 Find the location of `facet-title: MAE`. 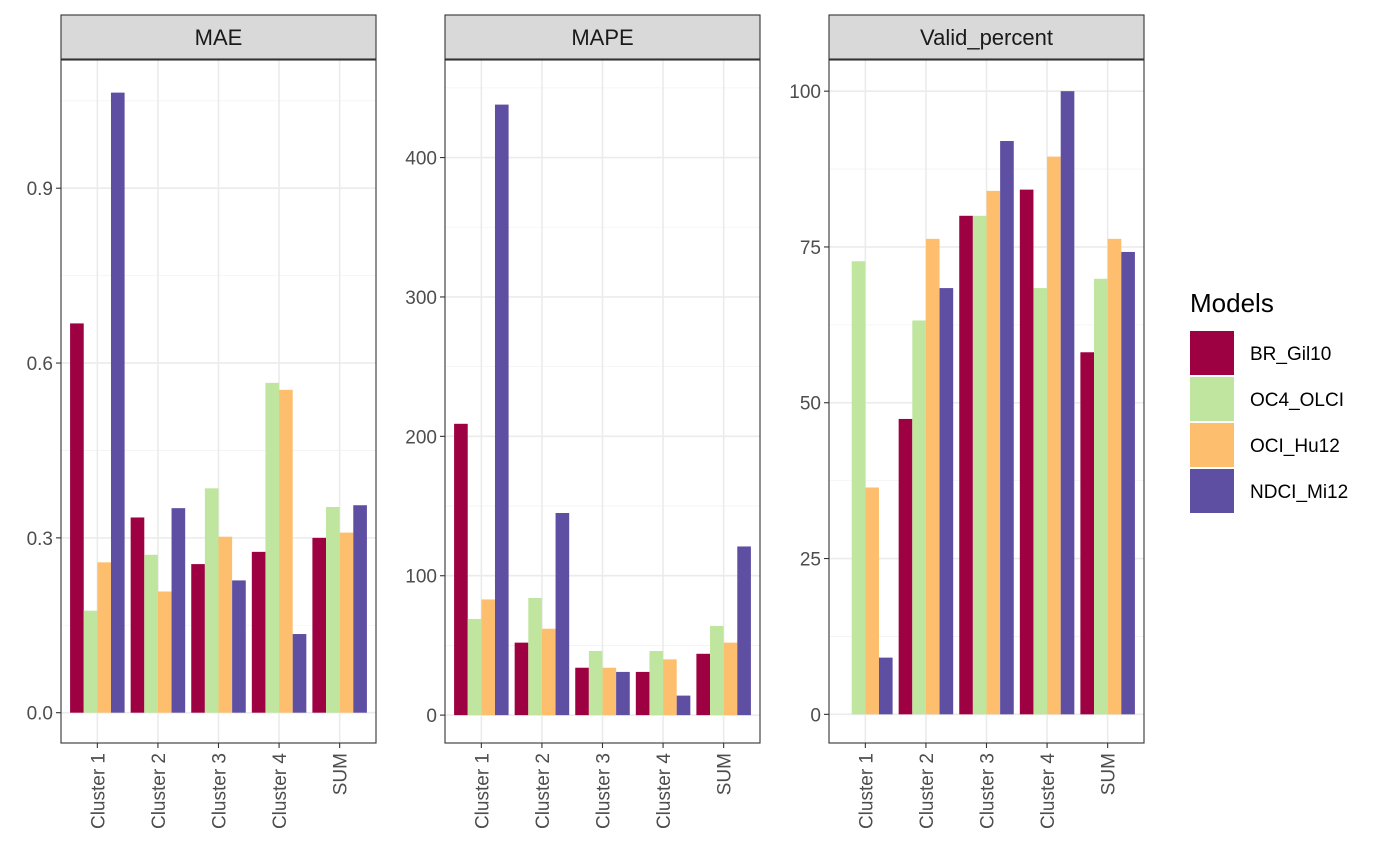

facet-title: MAE is located at coordinates (219, 37).